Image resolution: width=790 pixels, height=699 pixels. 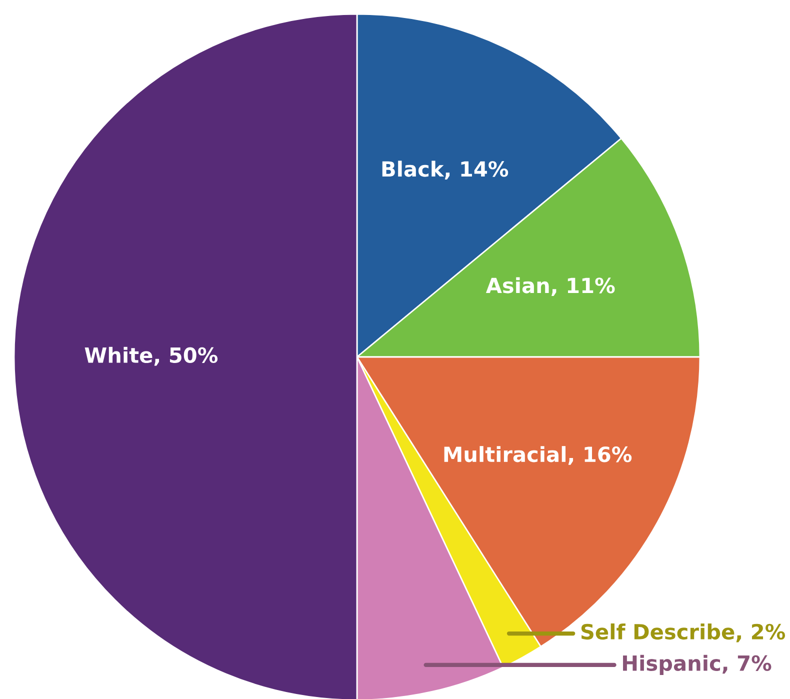 I want to click on slice-label: White, 50%, so click(x=151, y=356).